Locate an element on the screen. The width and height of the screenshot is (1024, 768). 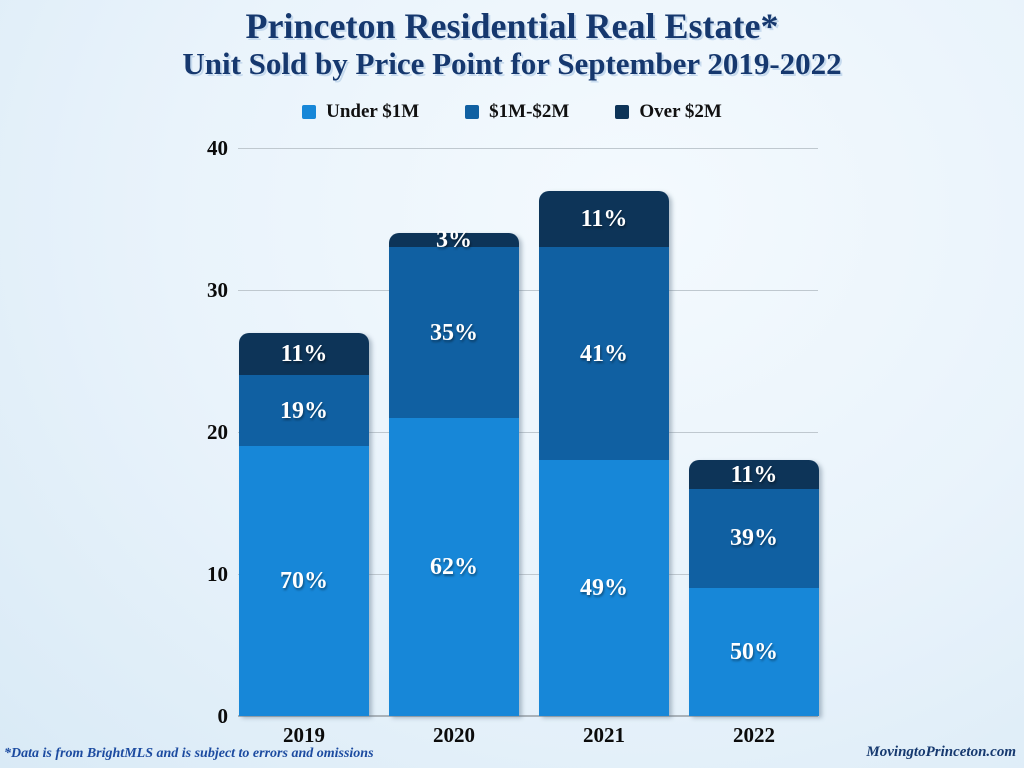
bar-segment-2021-over-2m: 11% is located at coordinates (604, 219).